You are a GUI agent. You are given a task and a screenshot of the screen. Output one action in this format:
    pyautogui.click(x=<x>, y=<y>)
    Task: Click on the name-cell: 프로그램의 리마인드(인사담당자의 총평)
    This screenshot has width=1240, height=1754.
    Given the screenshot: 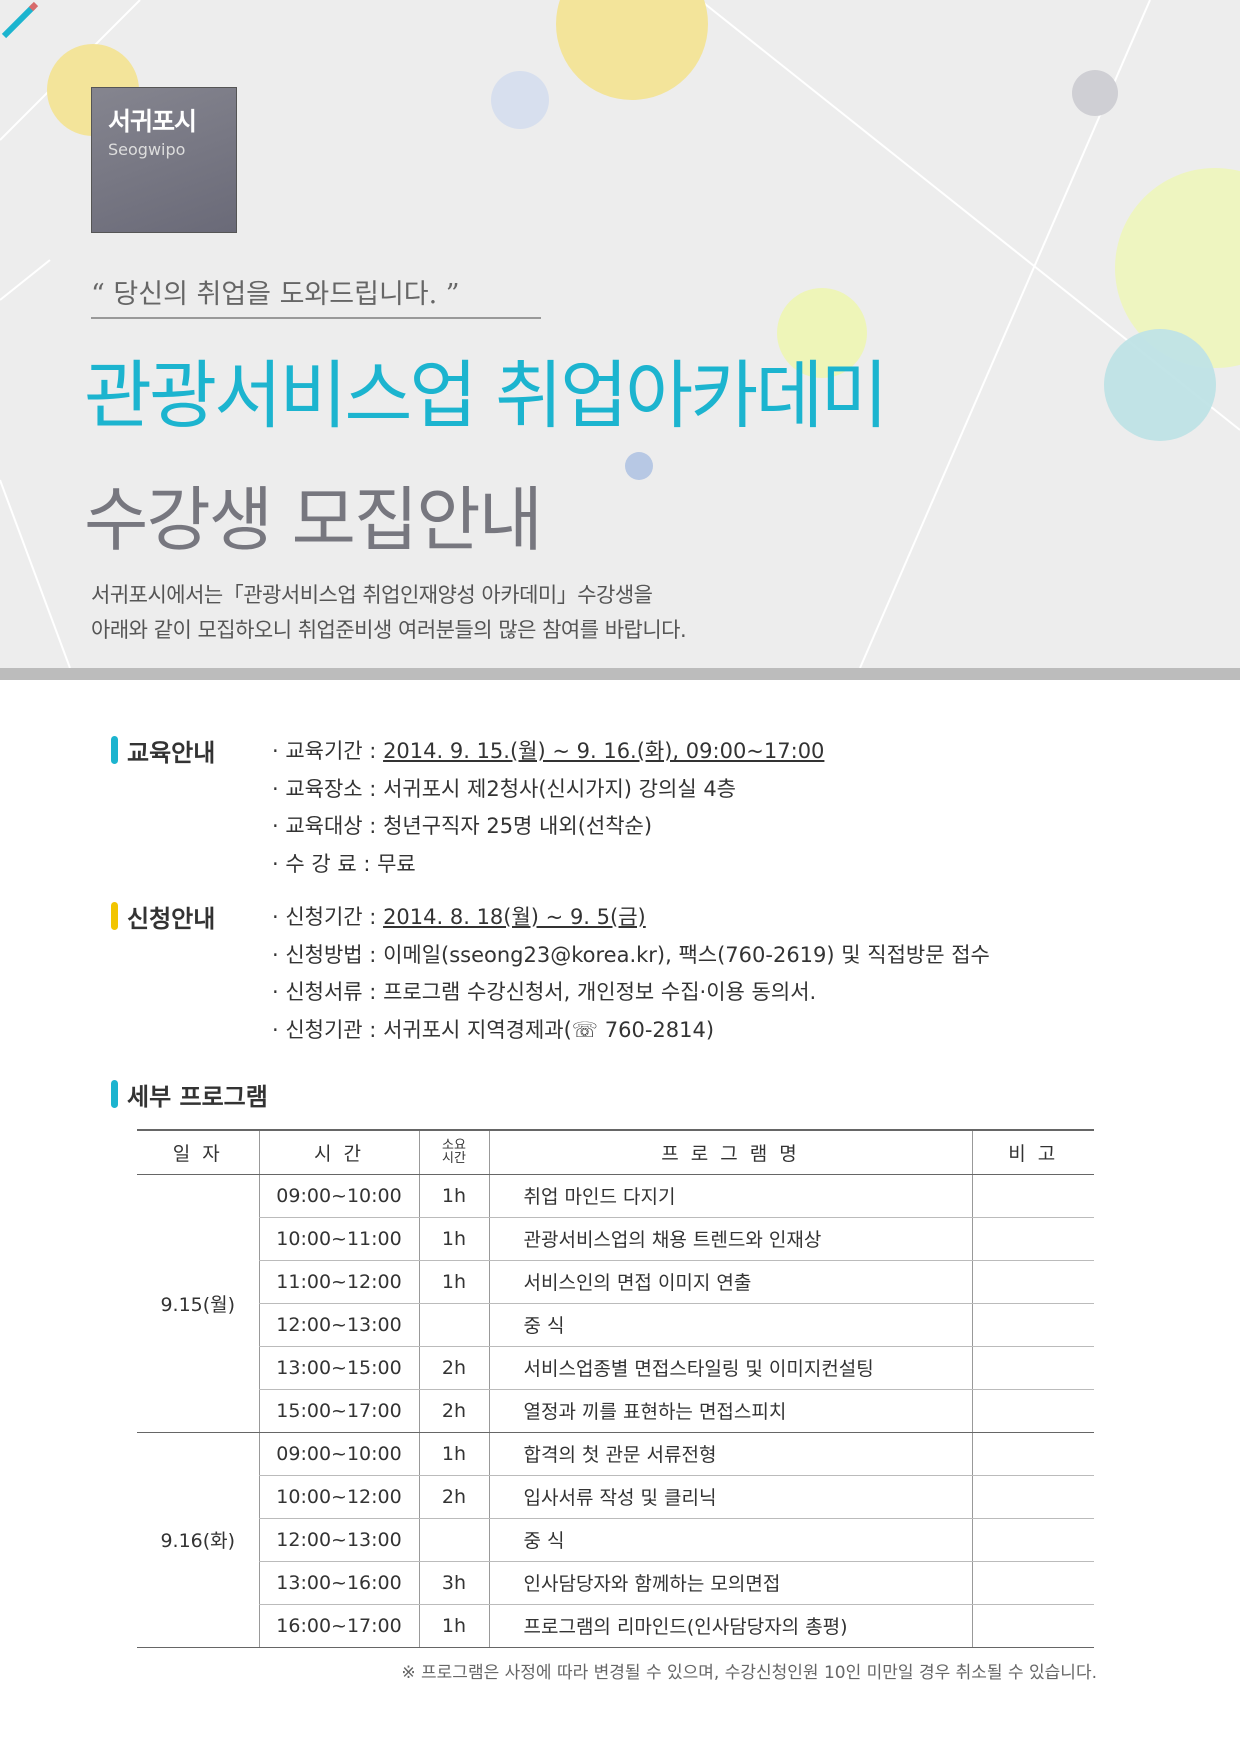 What is the action you would take?
    pyautogui.click(x=730, y=1626)
    